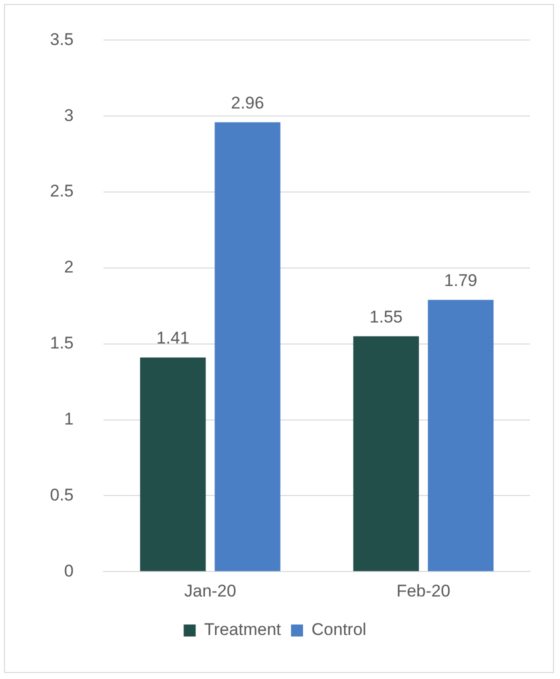 This screenshot has width=560, height=679. I want to click on y-tick-label: 0, so click(69, 570).